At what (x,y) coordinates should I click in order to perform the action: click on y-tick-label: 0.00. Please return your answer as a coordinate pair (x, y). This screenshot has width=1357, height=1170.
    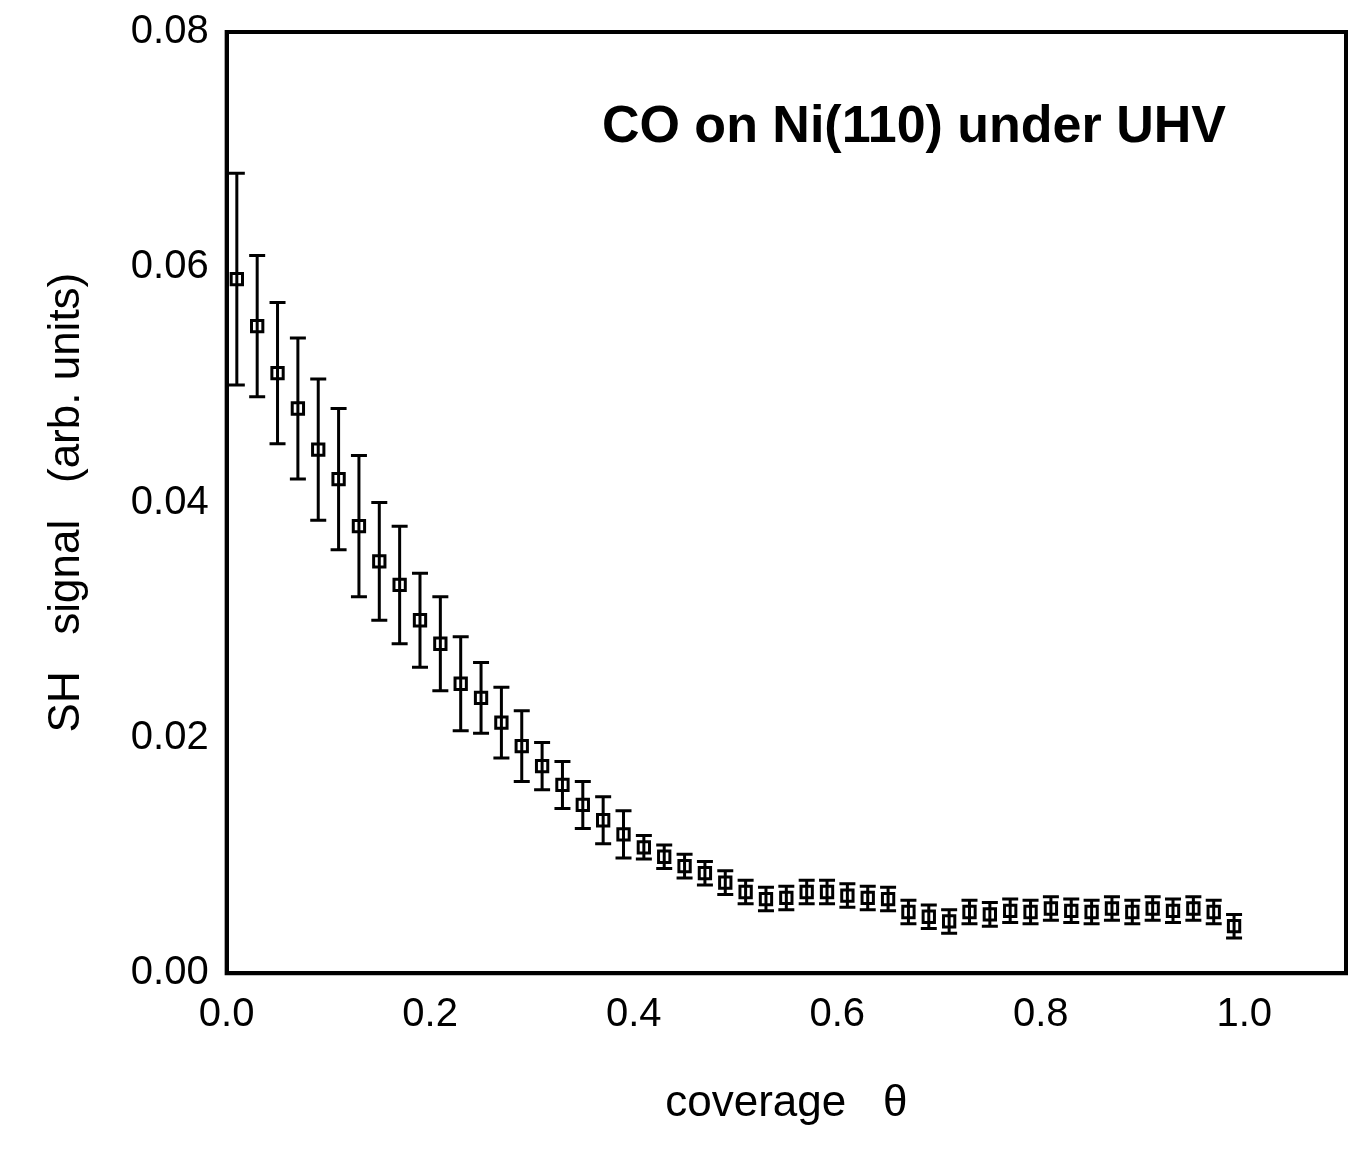
    Looking at the image, I should click on (169, 970).